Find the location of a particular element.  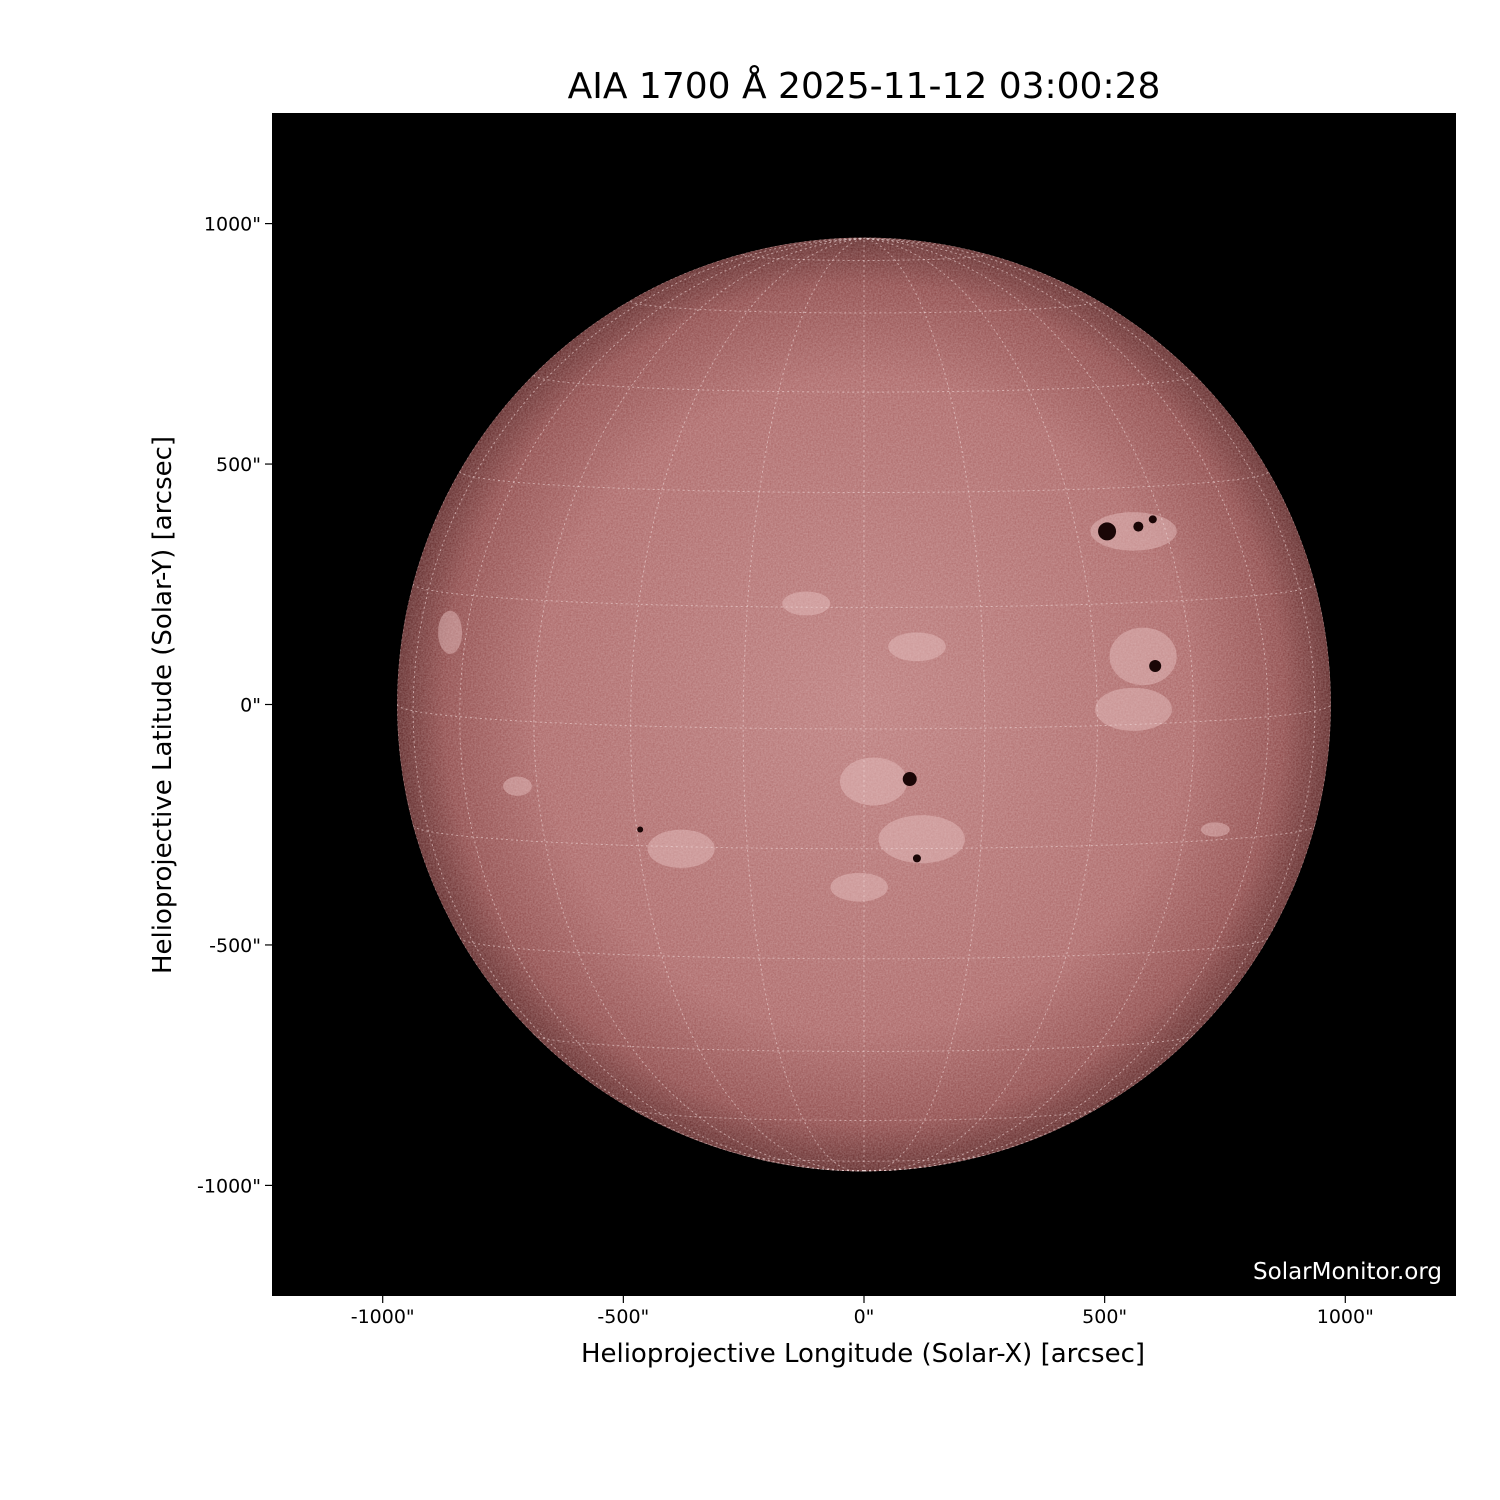

x-tick-label: 500" is located at coordinates (1104, 1317).